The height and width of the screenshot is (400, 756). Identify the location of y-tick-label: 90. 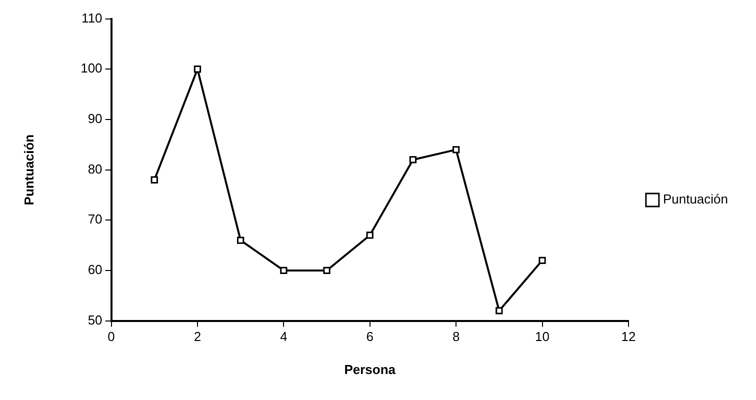
(95, 118).